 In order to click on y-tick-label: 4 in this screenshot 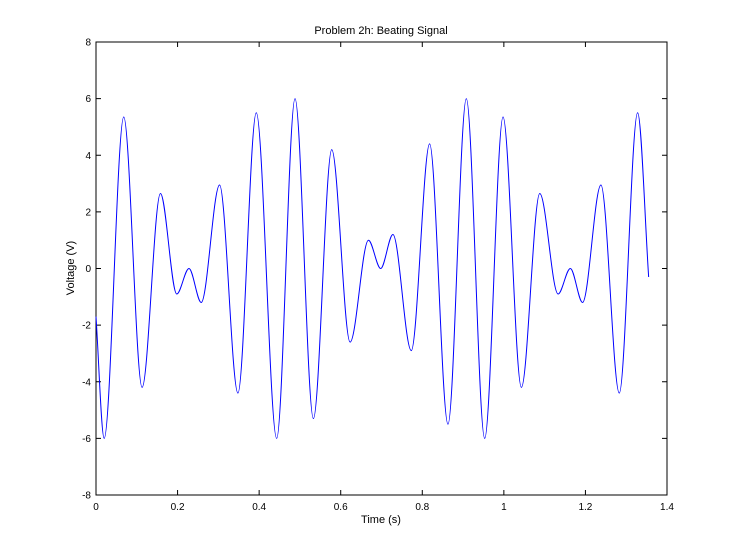, I will do `click(88, 156)`.